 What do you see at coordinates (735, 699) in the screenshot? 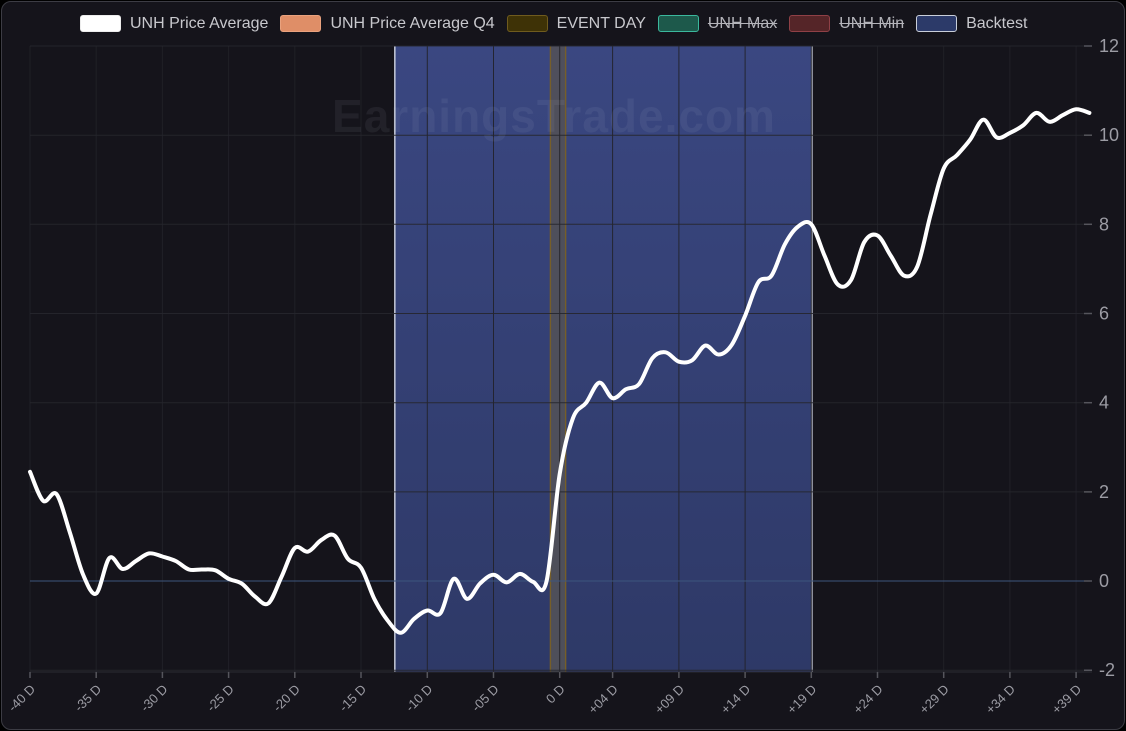
I see `x-axis-label: +14 D` at bounding box center [735, 699].